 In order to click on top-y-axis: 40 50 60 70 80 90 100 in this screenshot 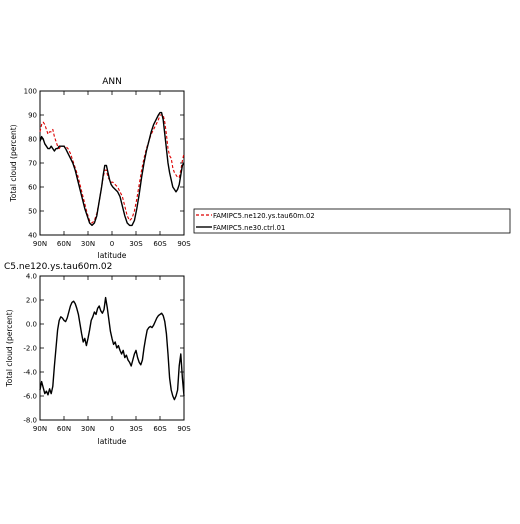, I will do `click(104, 164)`.